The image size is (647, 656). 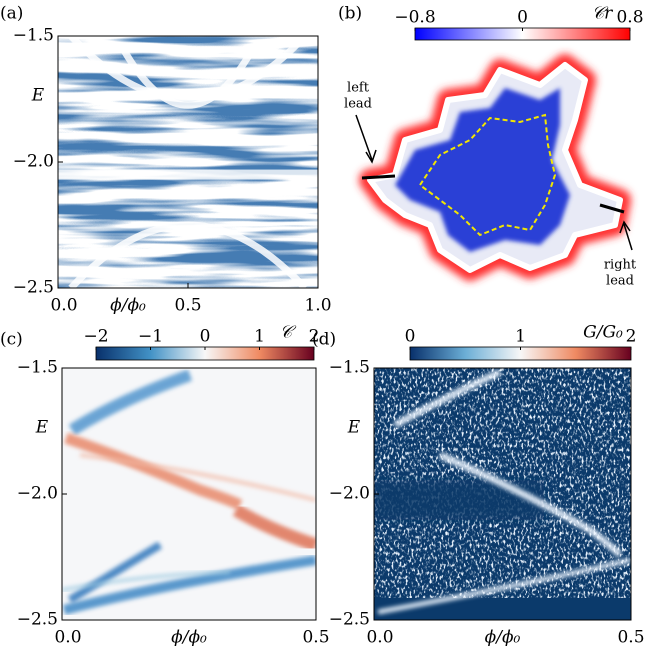 I want to click on panel-label: (b), so click(x=350, y=14).